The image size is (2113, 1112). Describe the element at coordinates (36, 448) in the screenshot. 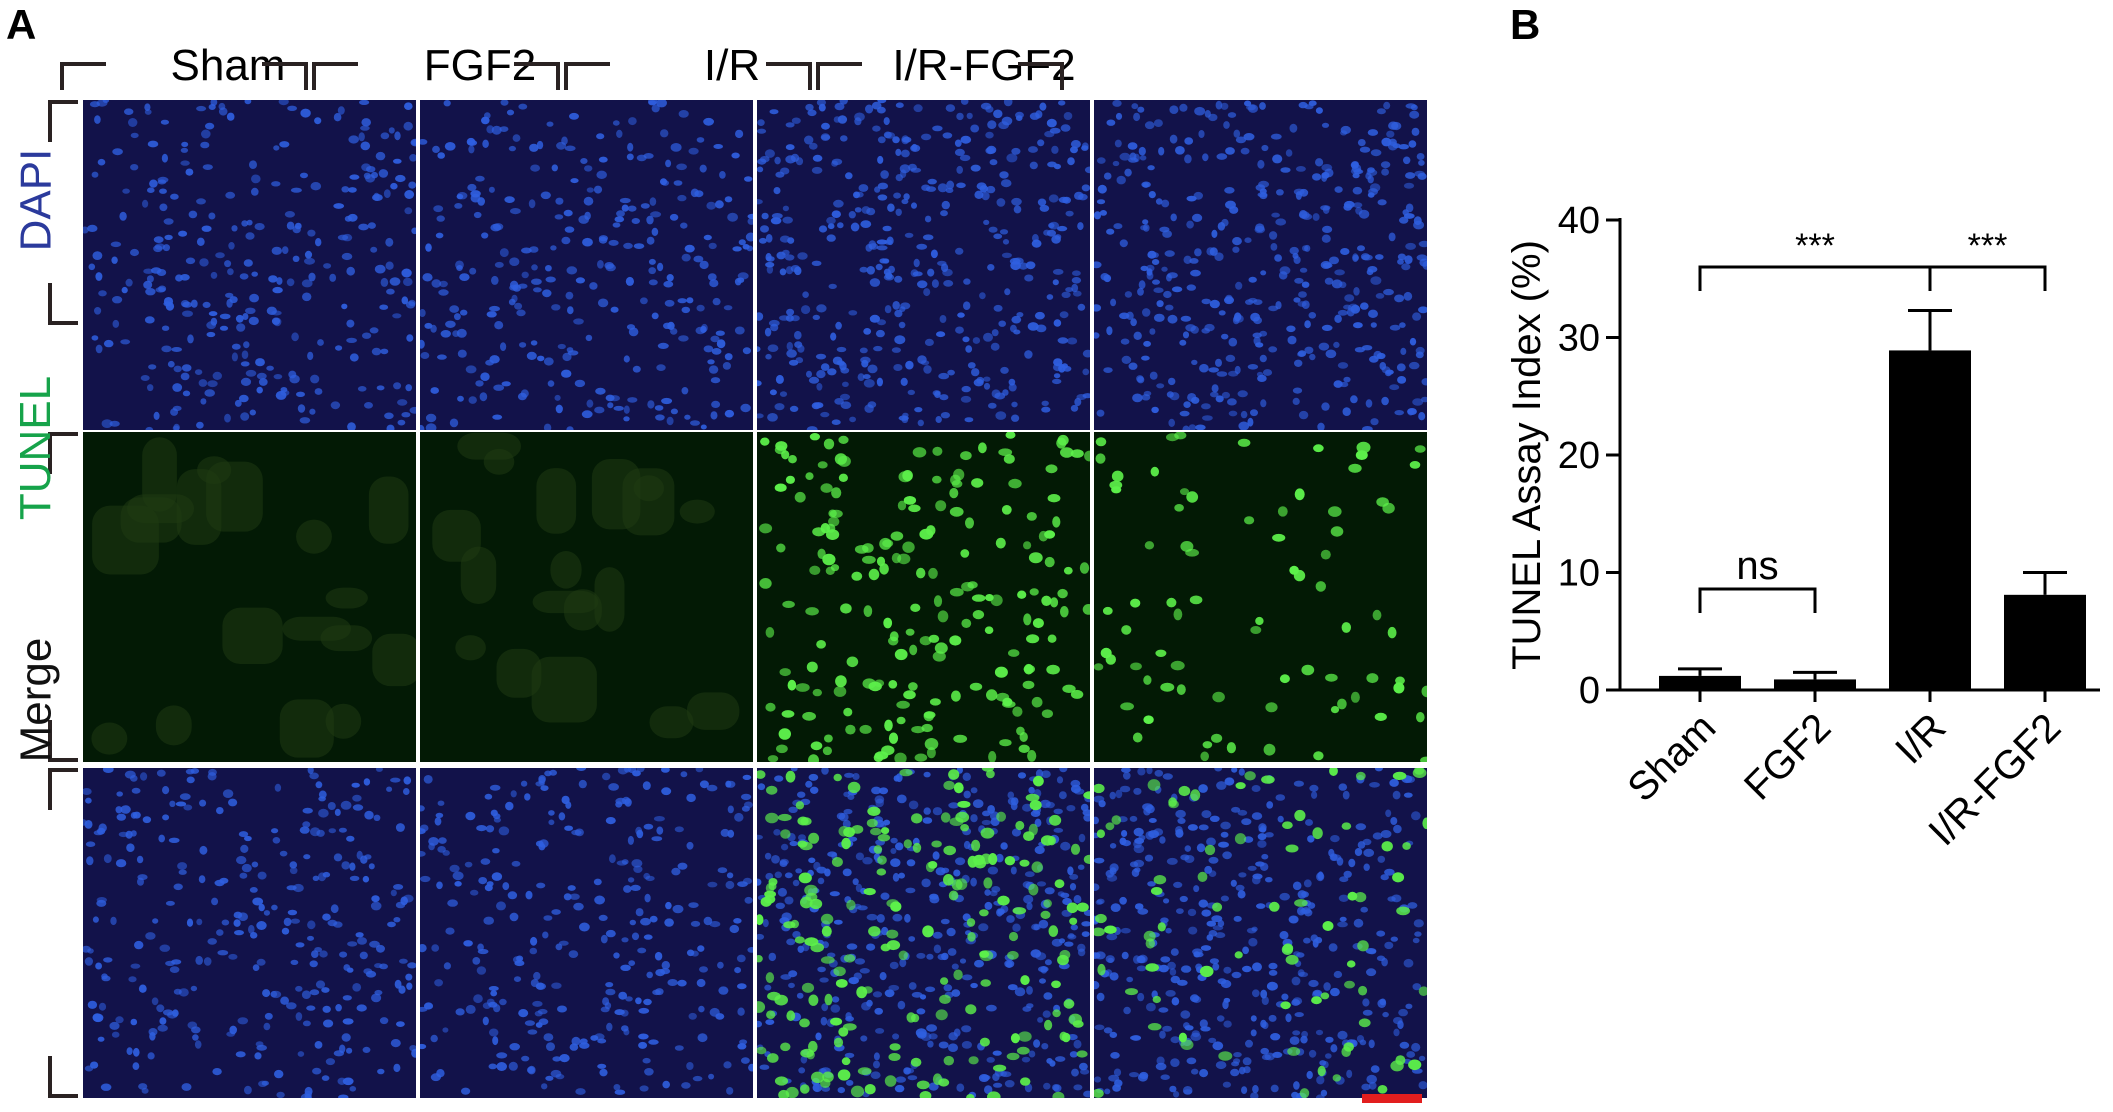

I see `row-label-tunel: TUNEL` at that location.